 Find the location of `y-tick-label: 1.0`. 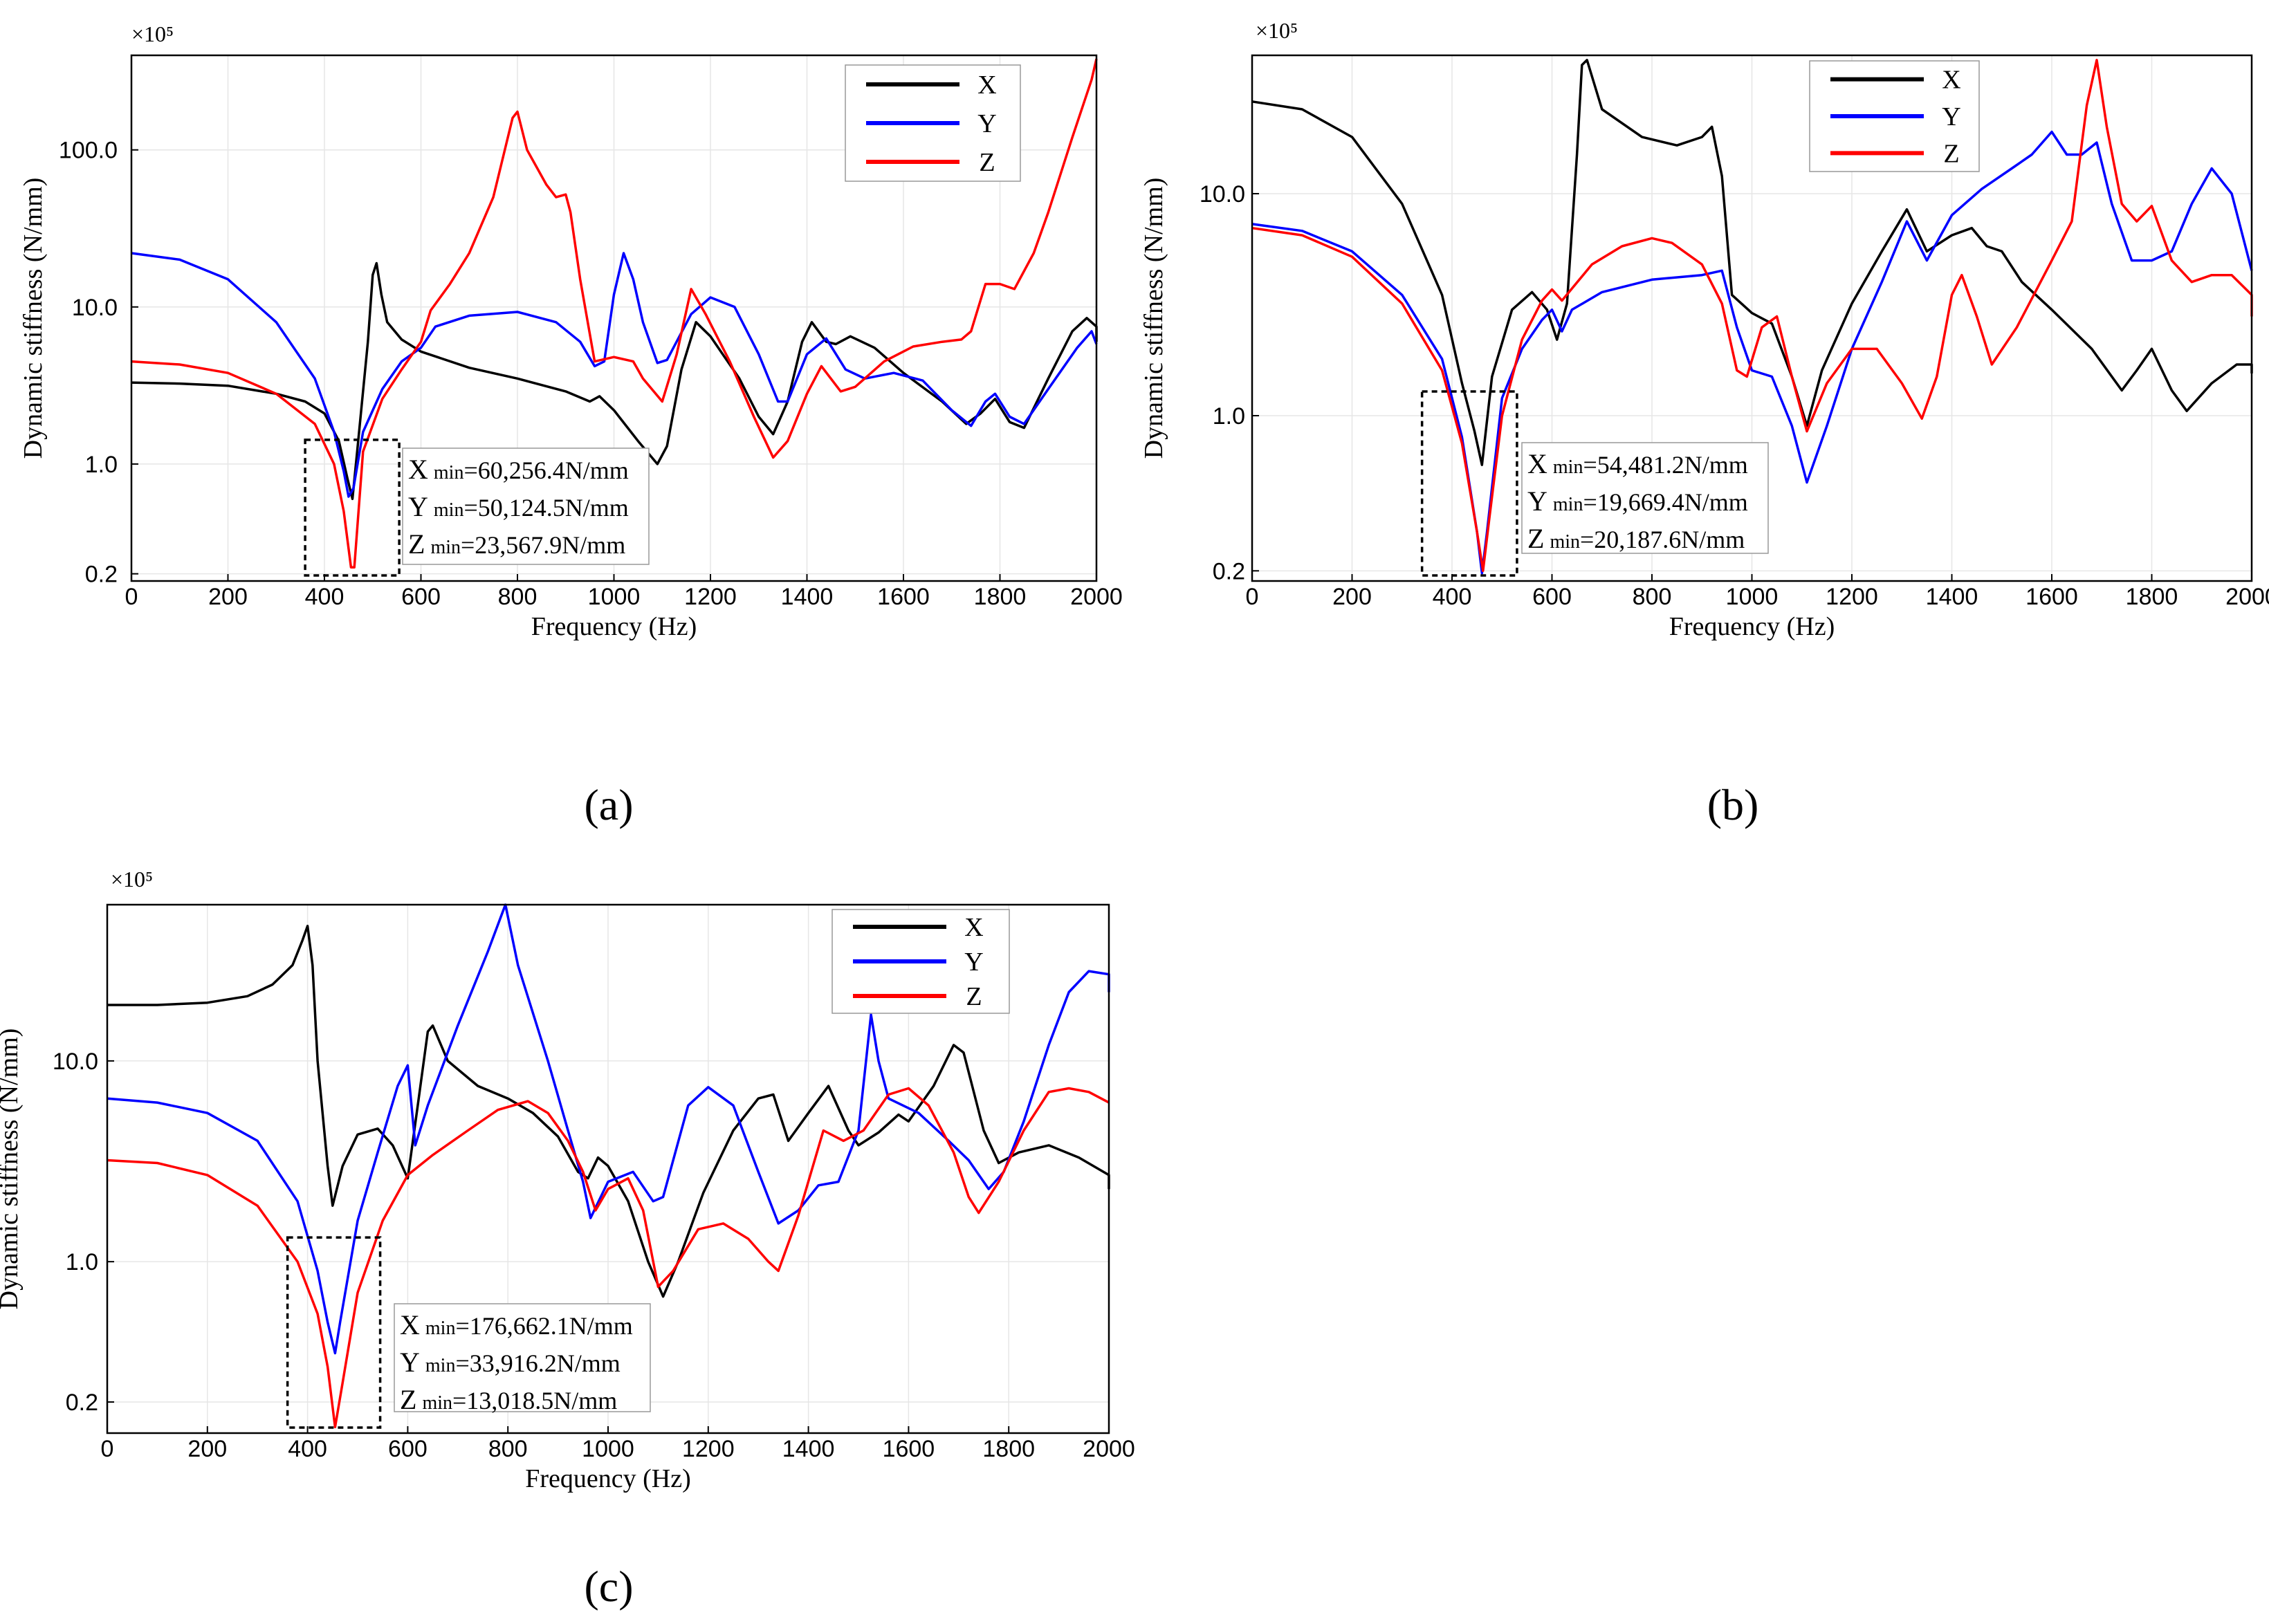

y-tick-label: 1.0 is located at coordinates (101, 465).